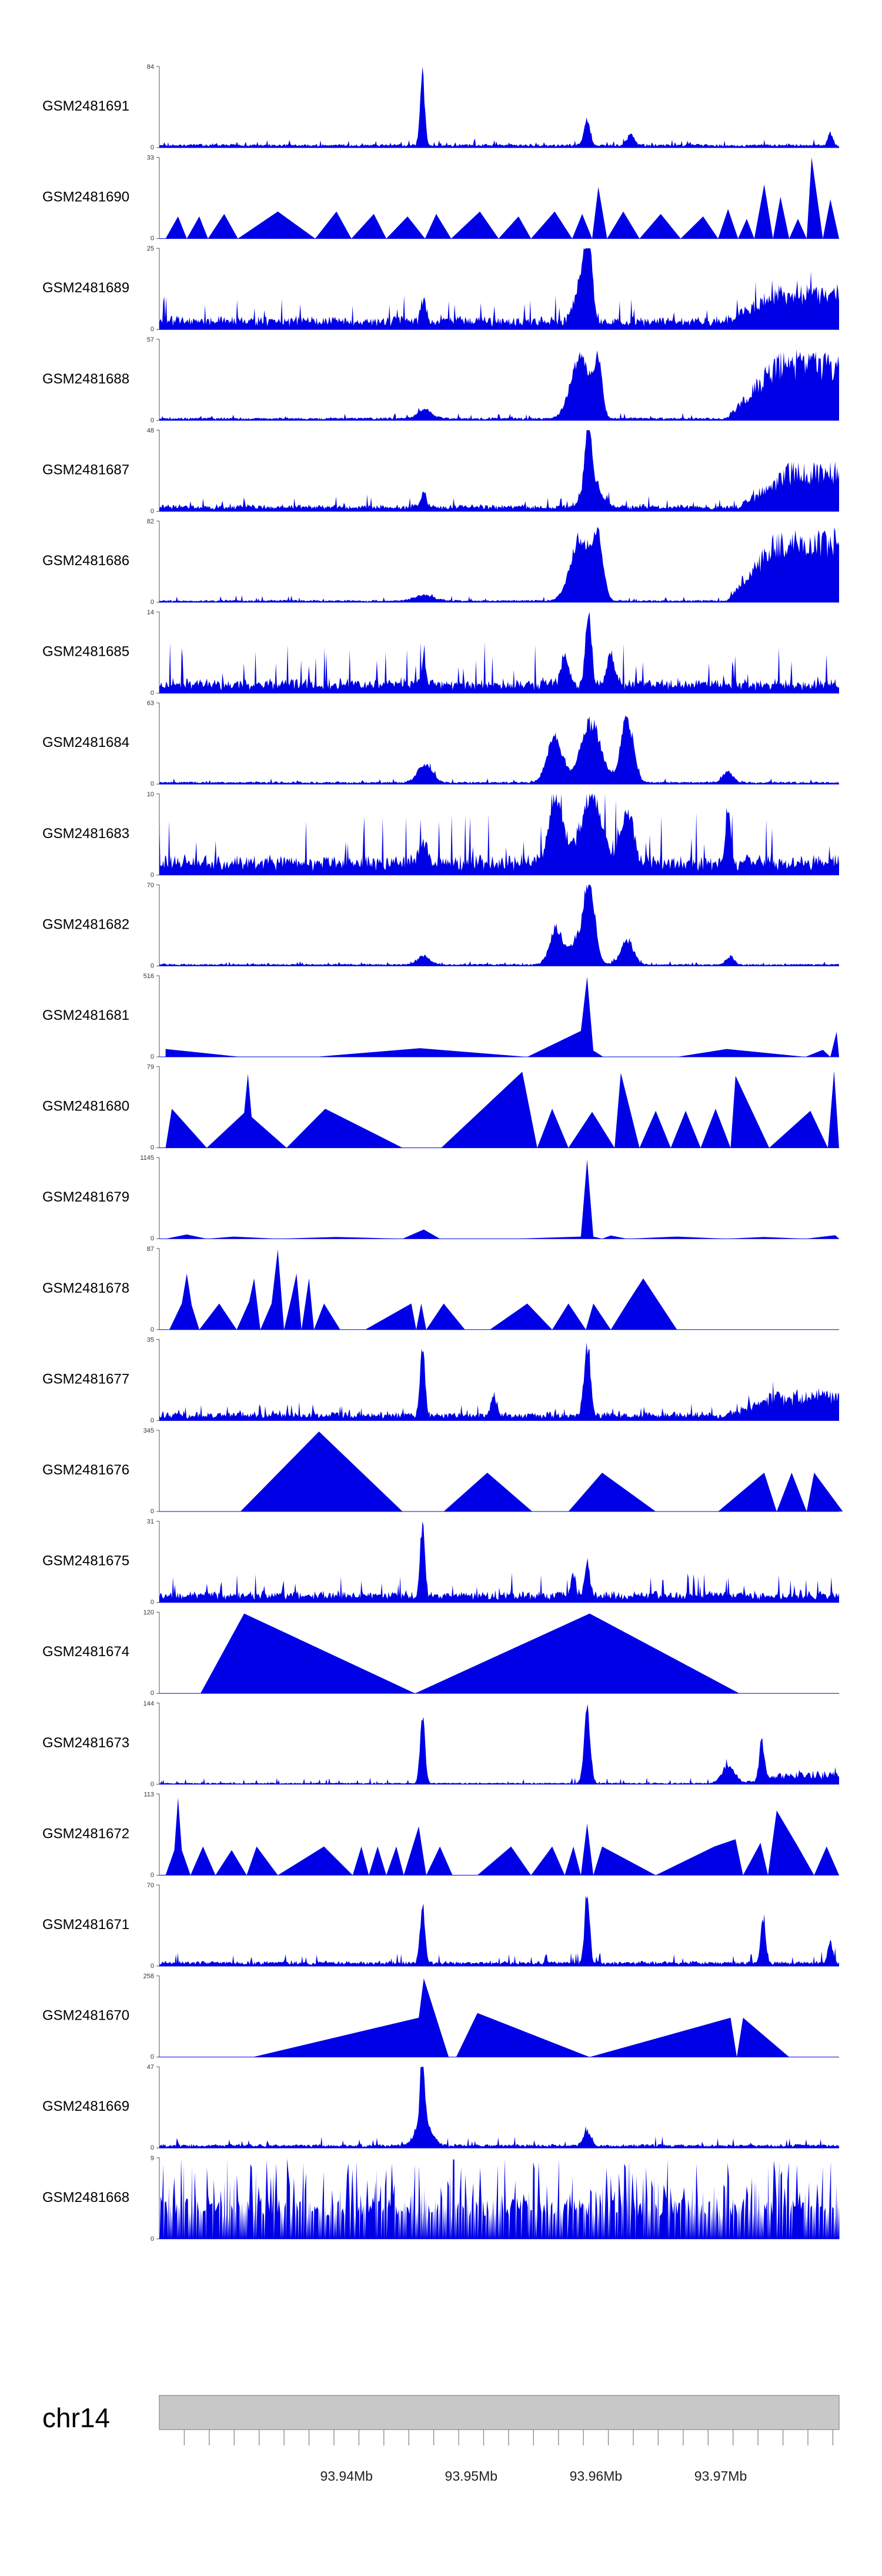  What do you see at coordinates (85, 106) in the screenshot?
I see `track-label: GSM2481691` at bounding box center [85, 106].